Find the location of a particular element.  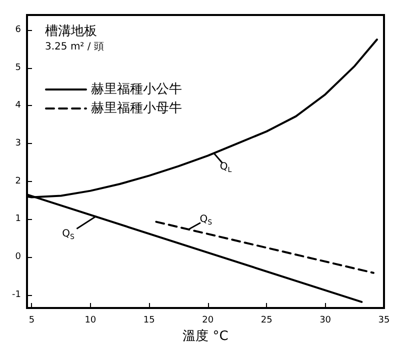

y-tick-label: 1 is located at coordinates (18, 219).